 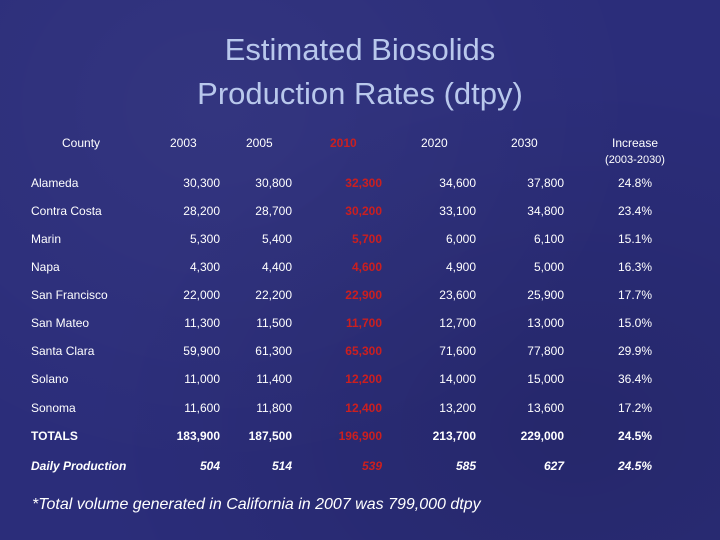 What do you see at coordinates (54, 436) in the screenshot?
I see `totals-row-label: TOTALS` at bounding box center [54, 436].